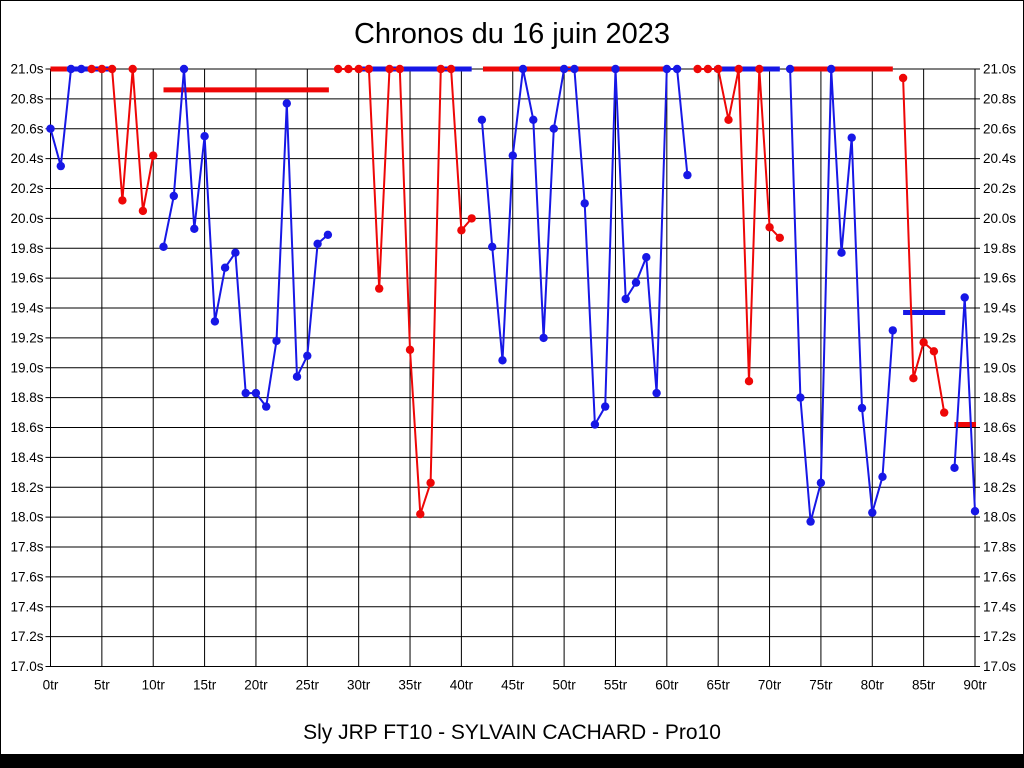 The width and height of the screenshot is (1024, 768). What do you see at coordinates (999, 576) in the screenshot?
I see `y-axis-label-right: 17.6s` at bounding box center [999, 576].